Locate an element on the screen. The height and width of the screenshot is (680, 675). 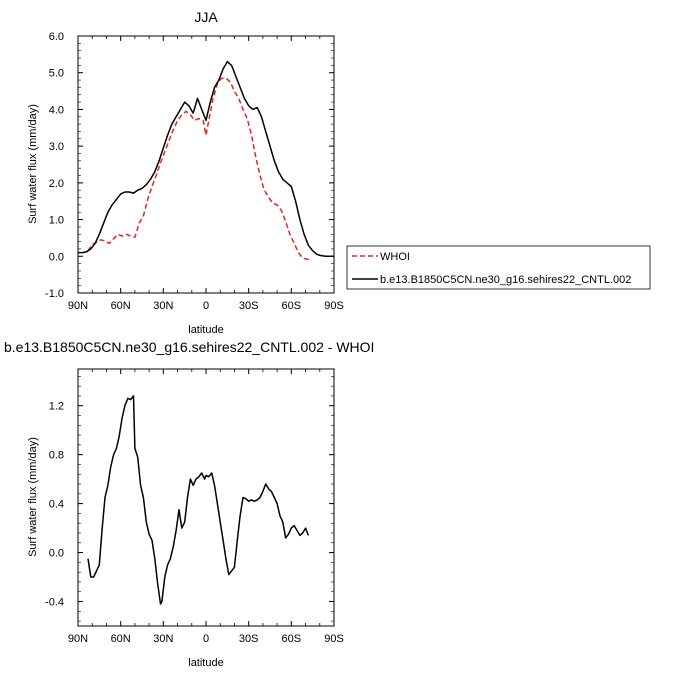
panel-top-ylabel: Surf water flux (mm/day) is located at coordinates (33, 164).